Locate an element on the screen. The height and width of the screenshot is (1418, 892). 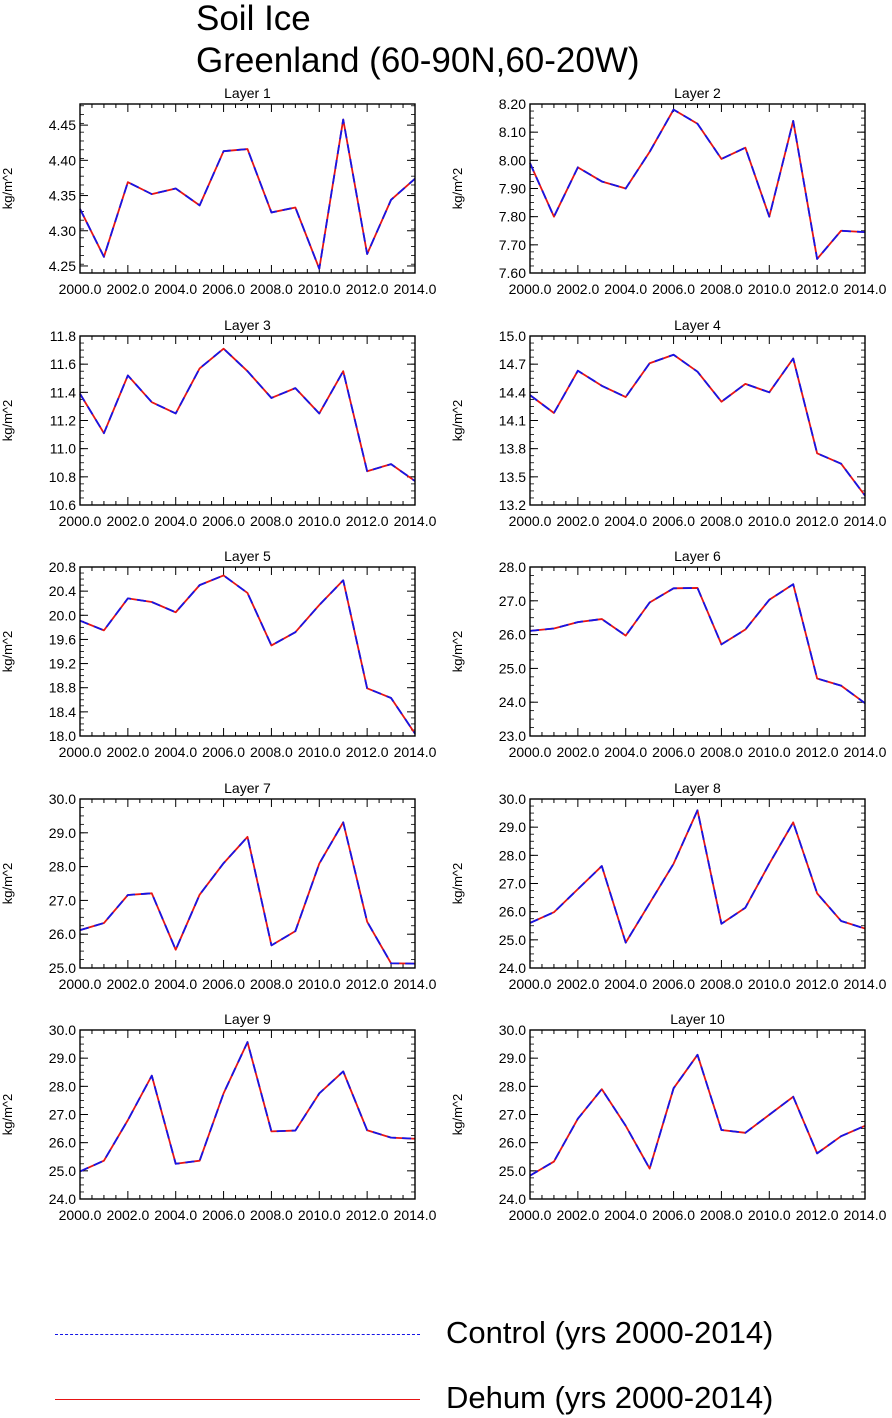
chart-title: Layer 6 is located at coordinates (697, 556).